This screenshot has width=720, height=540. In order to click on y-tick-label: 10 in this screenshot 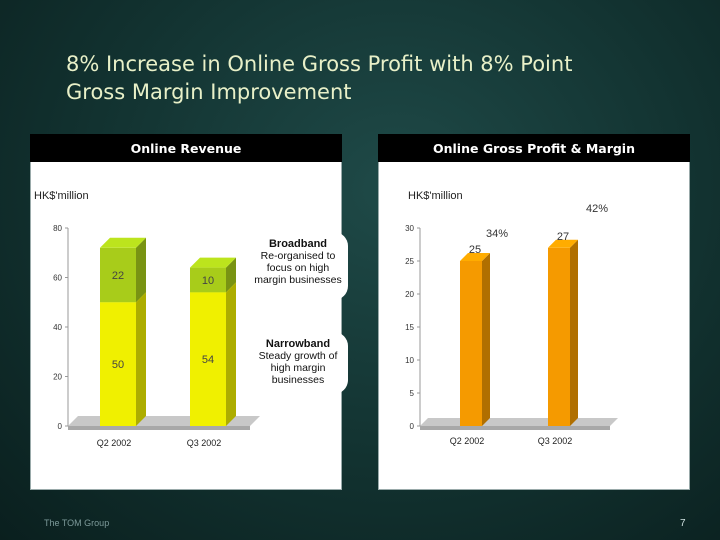, I will do `click(409, 360)`.